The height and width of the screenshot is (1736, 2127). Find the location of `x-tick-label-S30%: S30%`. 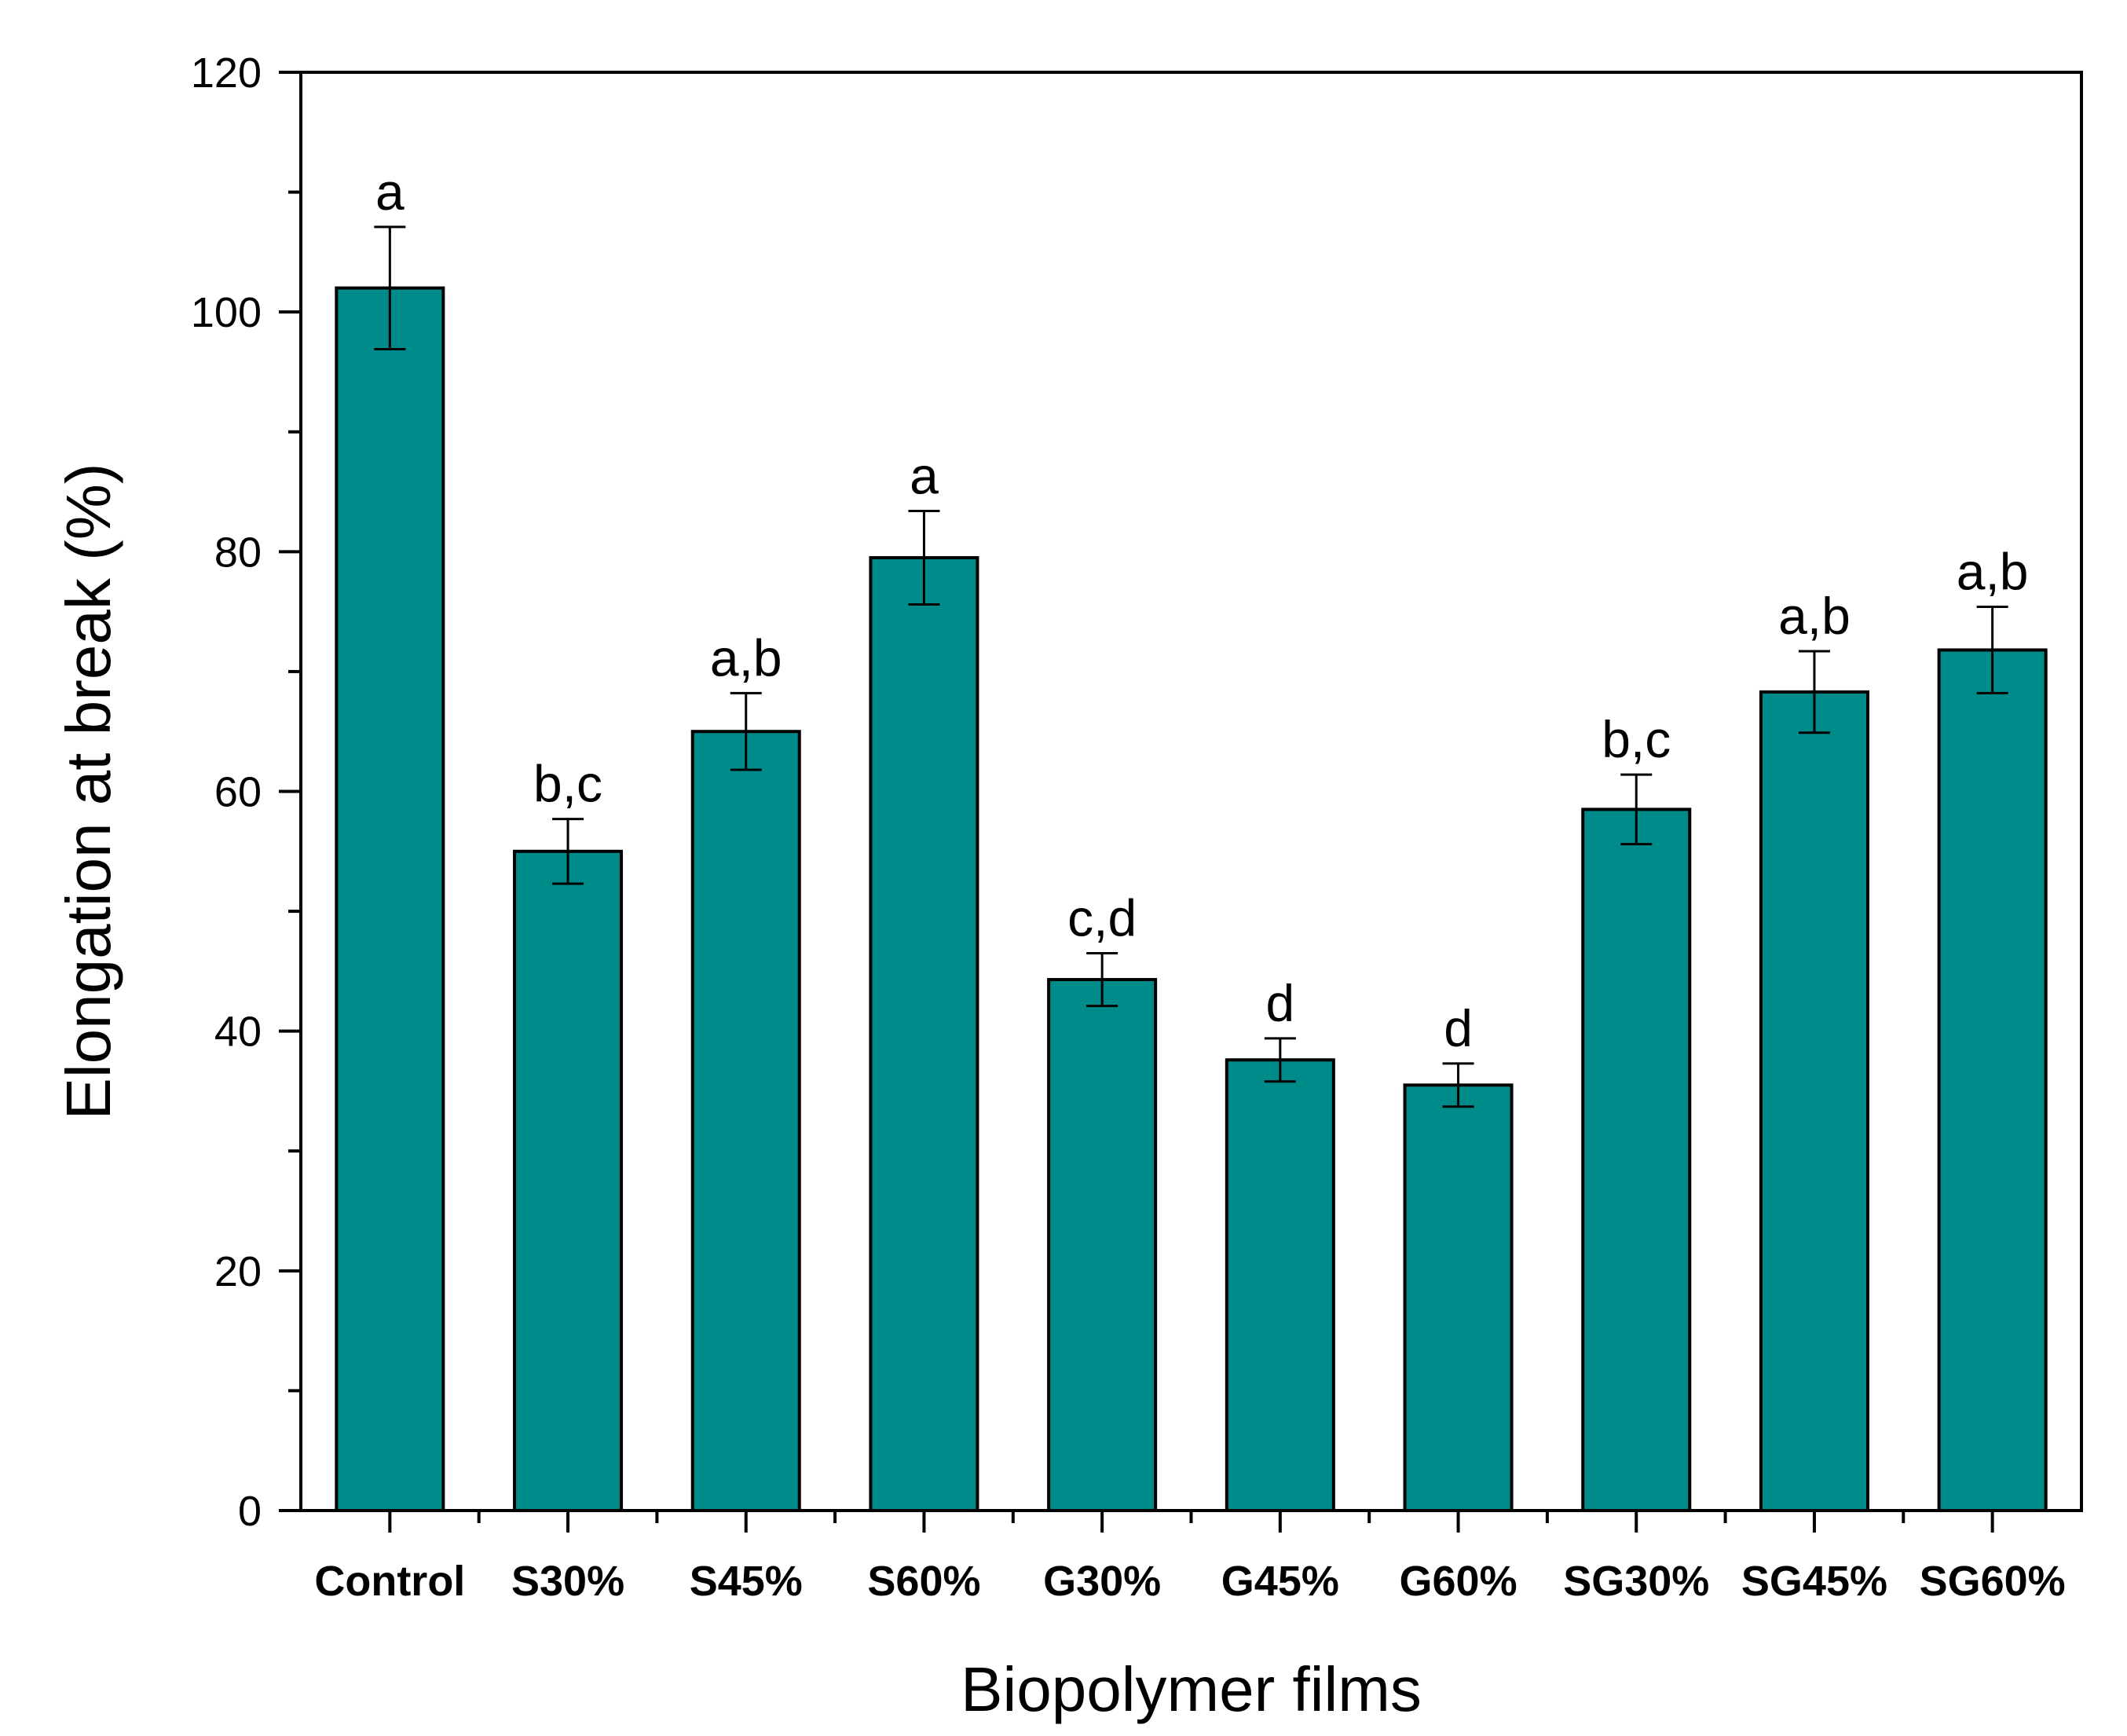

x-tick-label-S30%: S30% is located at coordinates (567, 1581).